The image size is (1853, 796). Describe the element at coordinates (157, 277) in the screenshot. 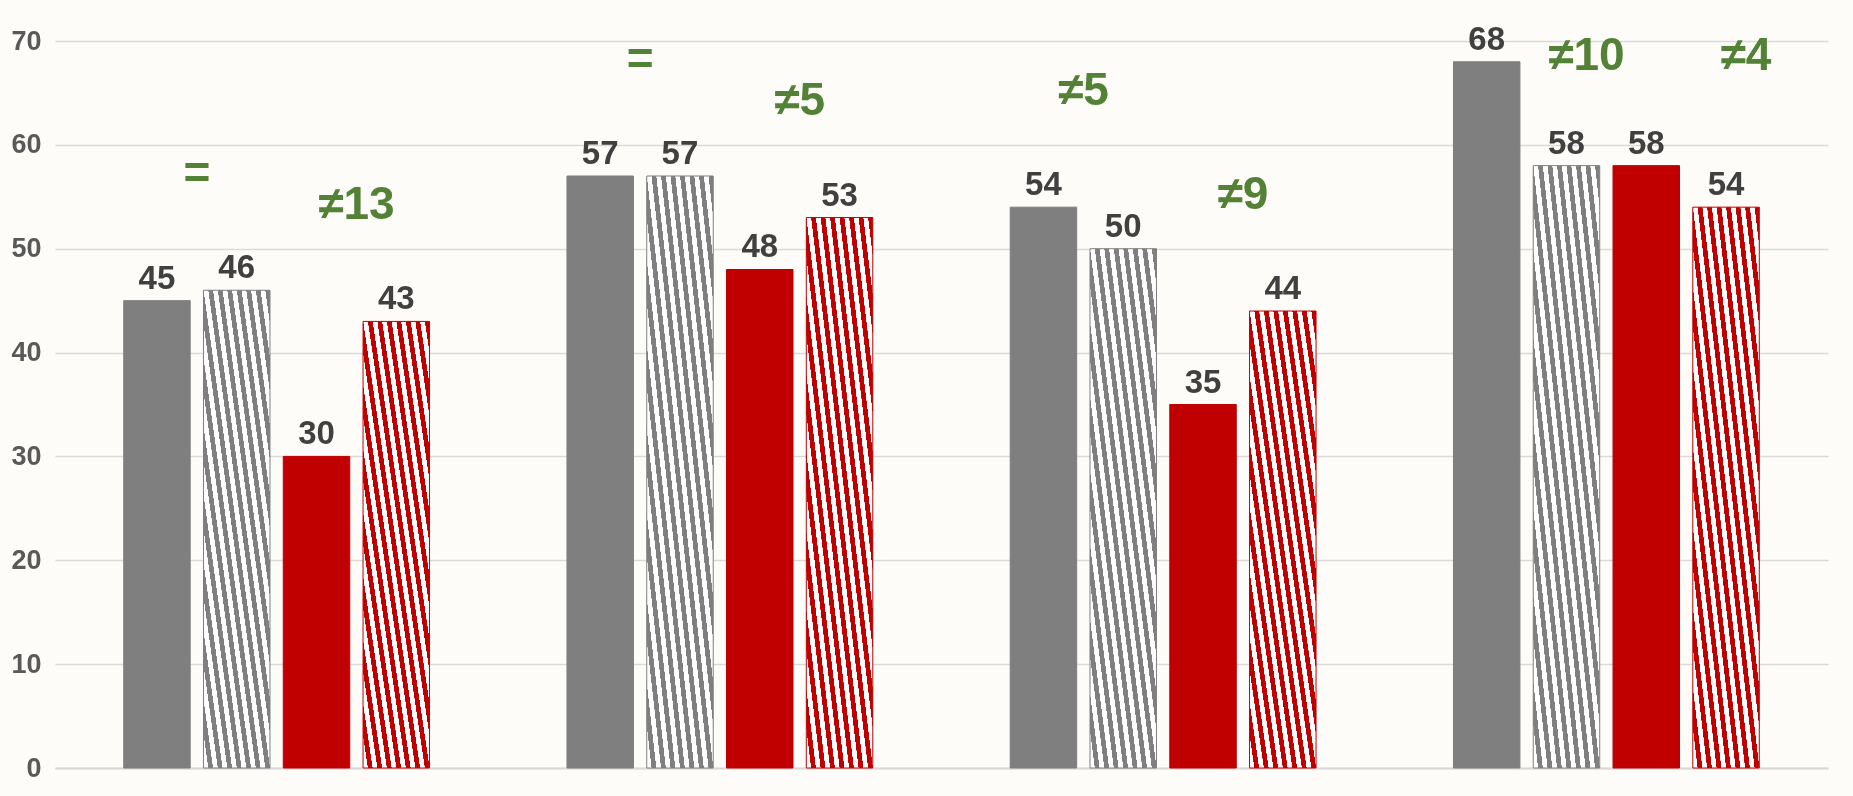

I see `data-label: 45` at that location.